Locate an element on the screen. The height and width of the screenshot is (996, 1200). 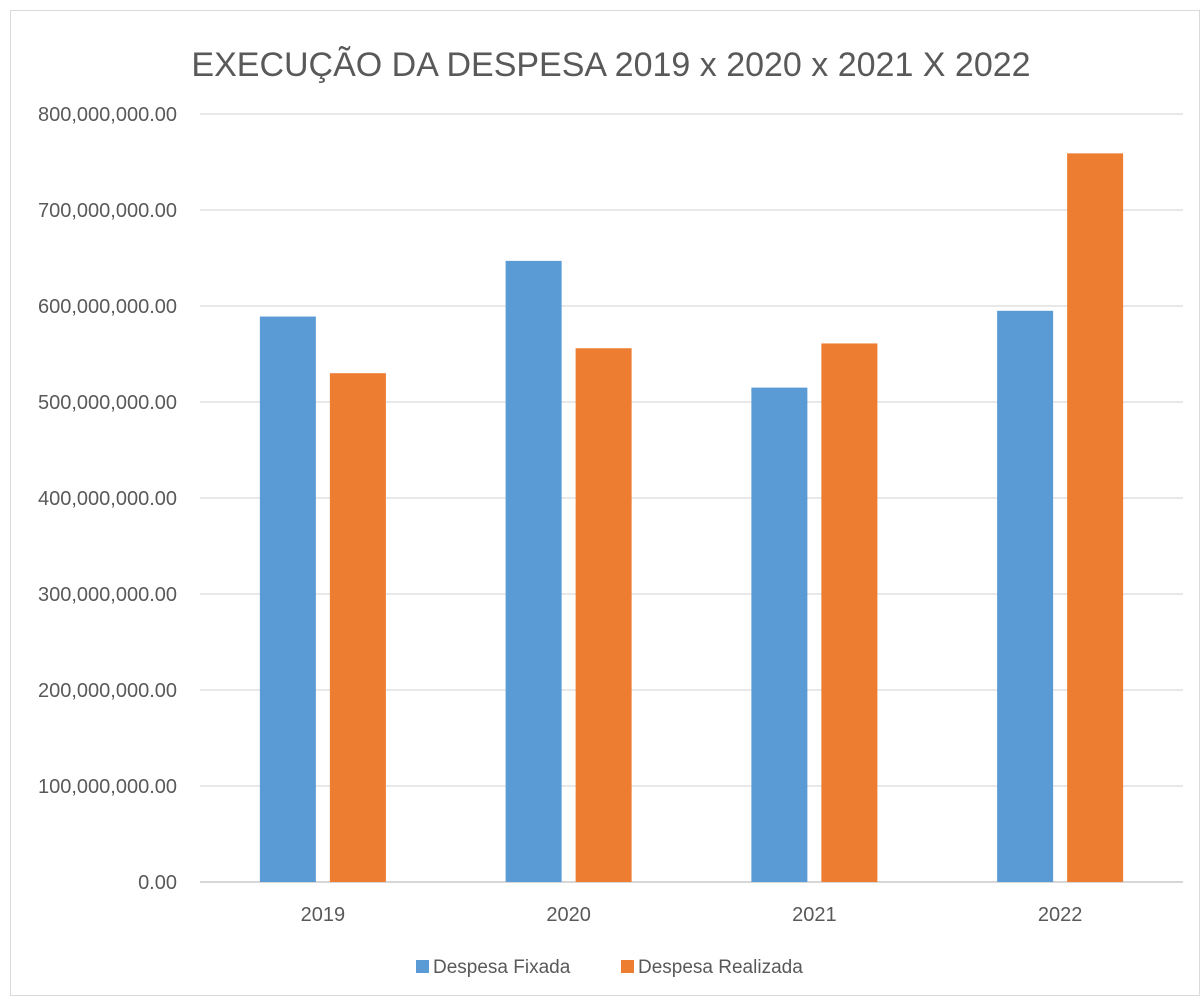
legend-label-fixada: Despesa Fixada is located at coordinates (502, 967).